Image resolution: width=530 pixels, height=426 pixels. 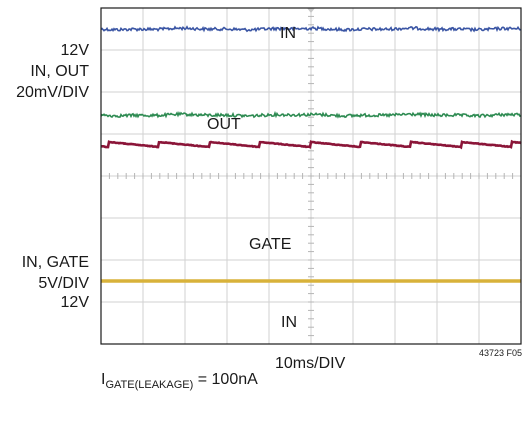 What do you see at coordinates (103, 379) in the screenshot?
I see `caption-symbol: I` at bounding box center [103, 379].